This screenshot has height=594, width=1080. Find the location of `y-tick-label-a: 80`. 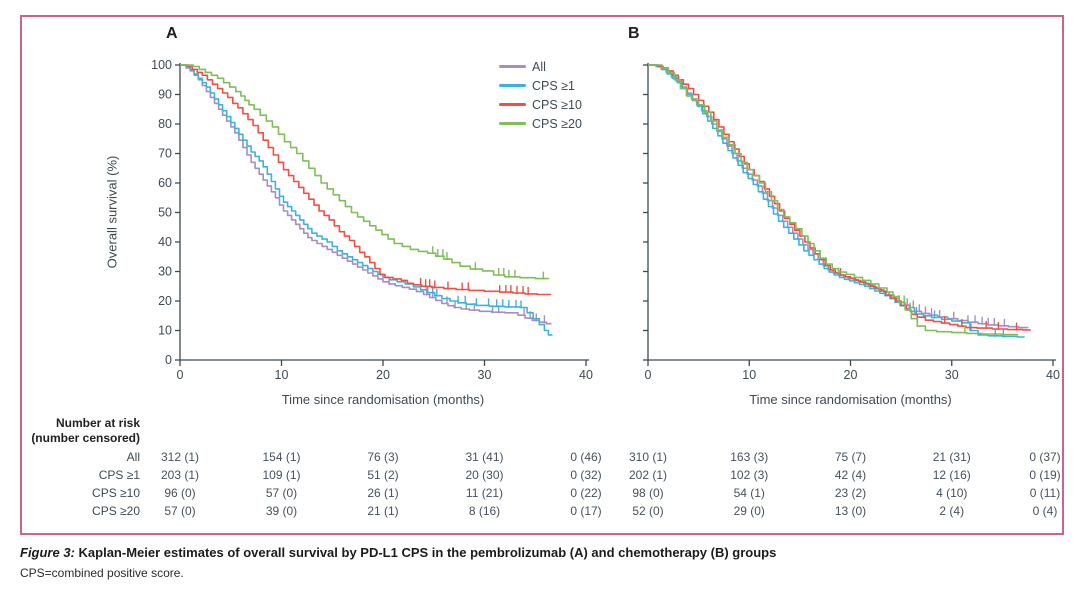

y-tick-label-a: 80 is located at coordinates (165, 124).